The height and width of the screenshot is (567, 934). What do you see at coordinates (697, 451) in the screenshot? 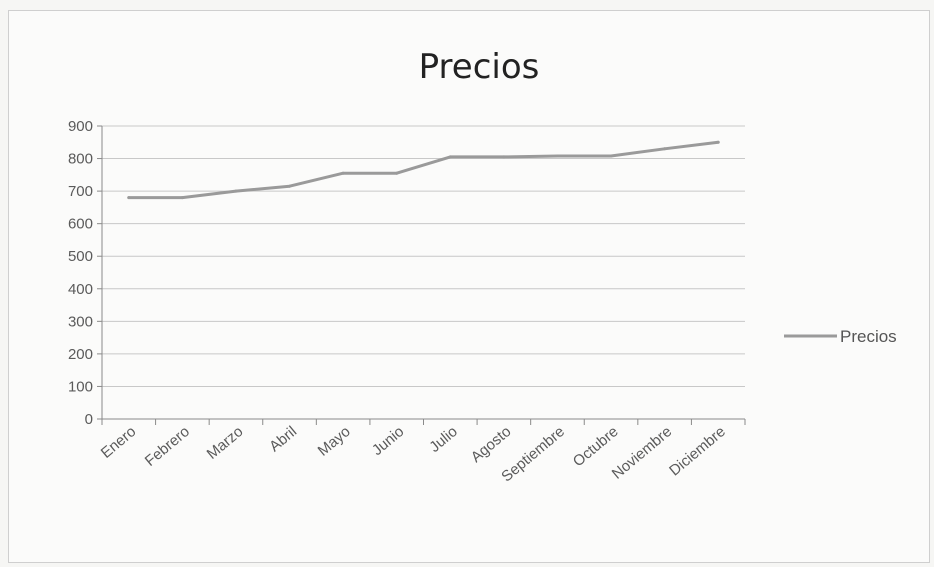
I see `x-tick-label: Diciembre` at bounding box center [697, 451].